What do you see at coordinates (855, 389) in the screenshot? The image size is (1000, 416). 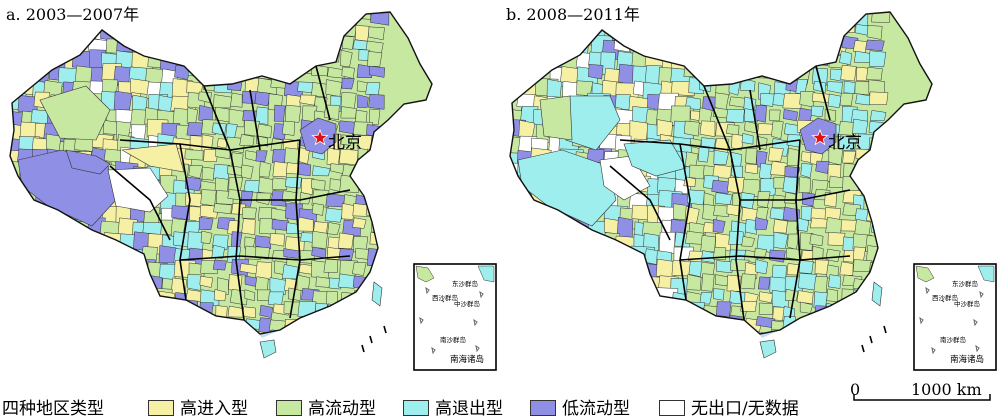 I see `scale-zero-label: 0` at bounding box center [855, 389].